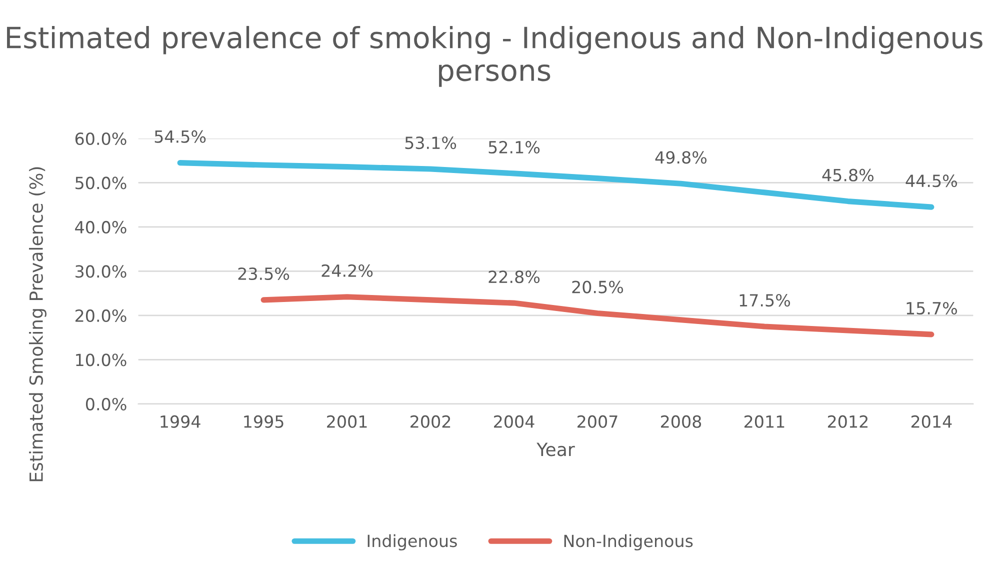 The width and height of the screenshot is (988, 577). I want to click on x-tick-label: 2008, so click(681, 421).